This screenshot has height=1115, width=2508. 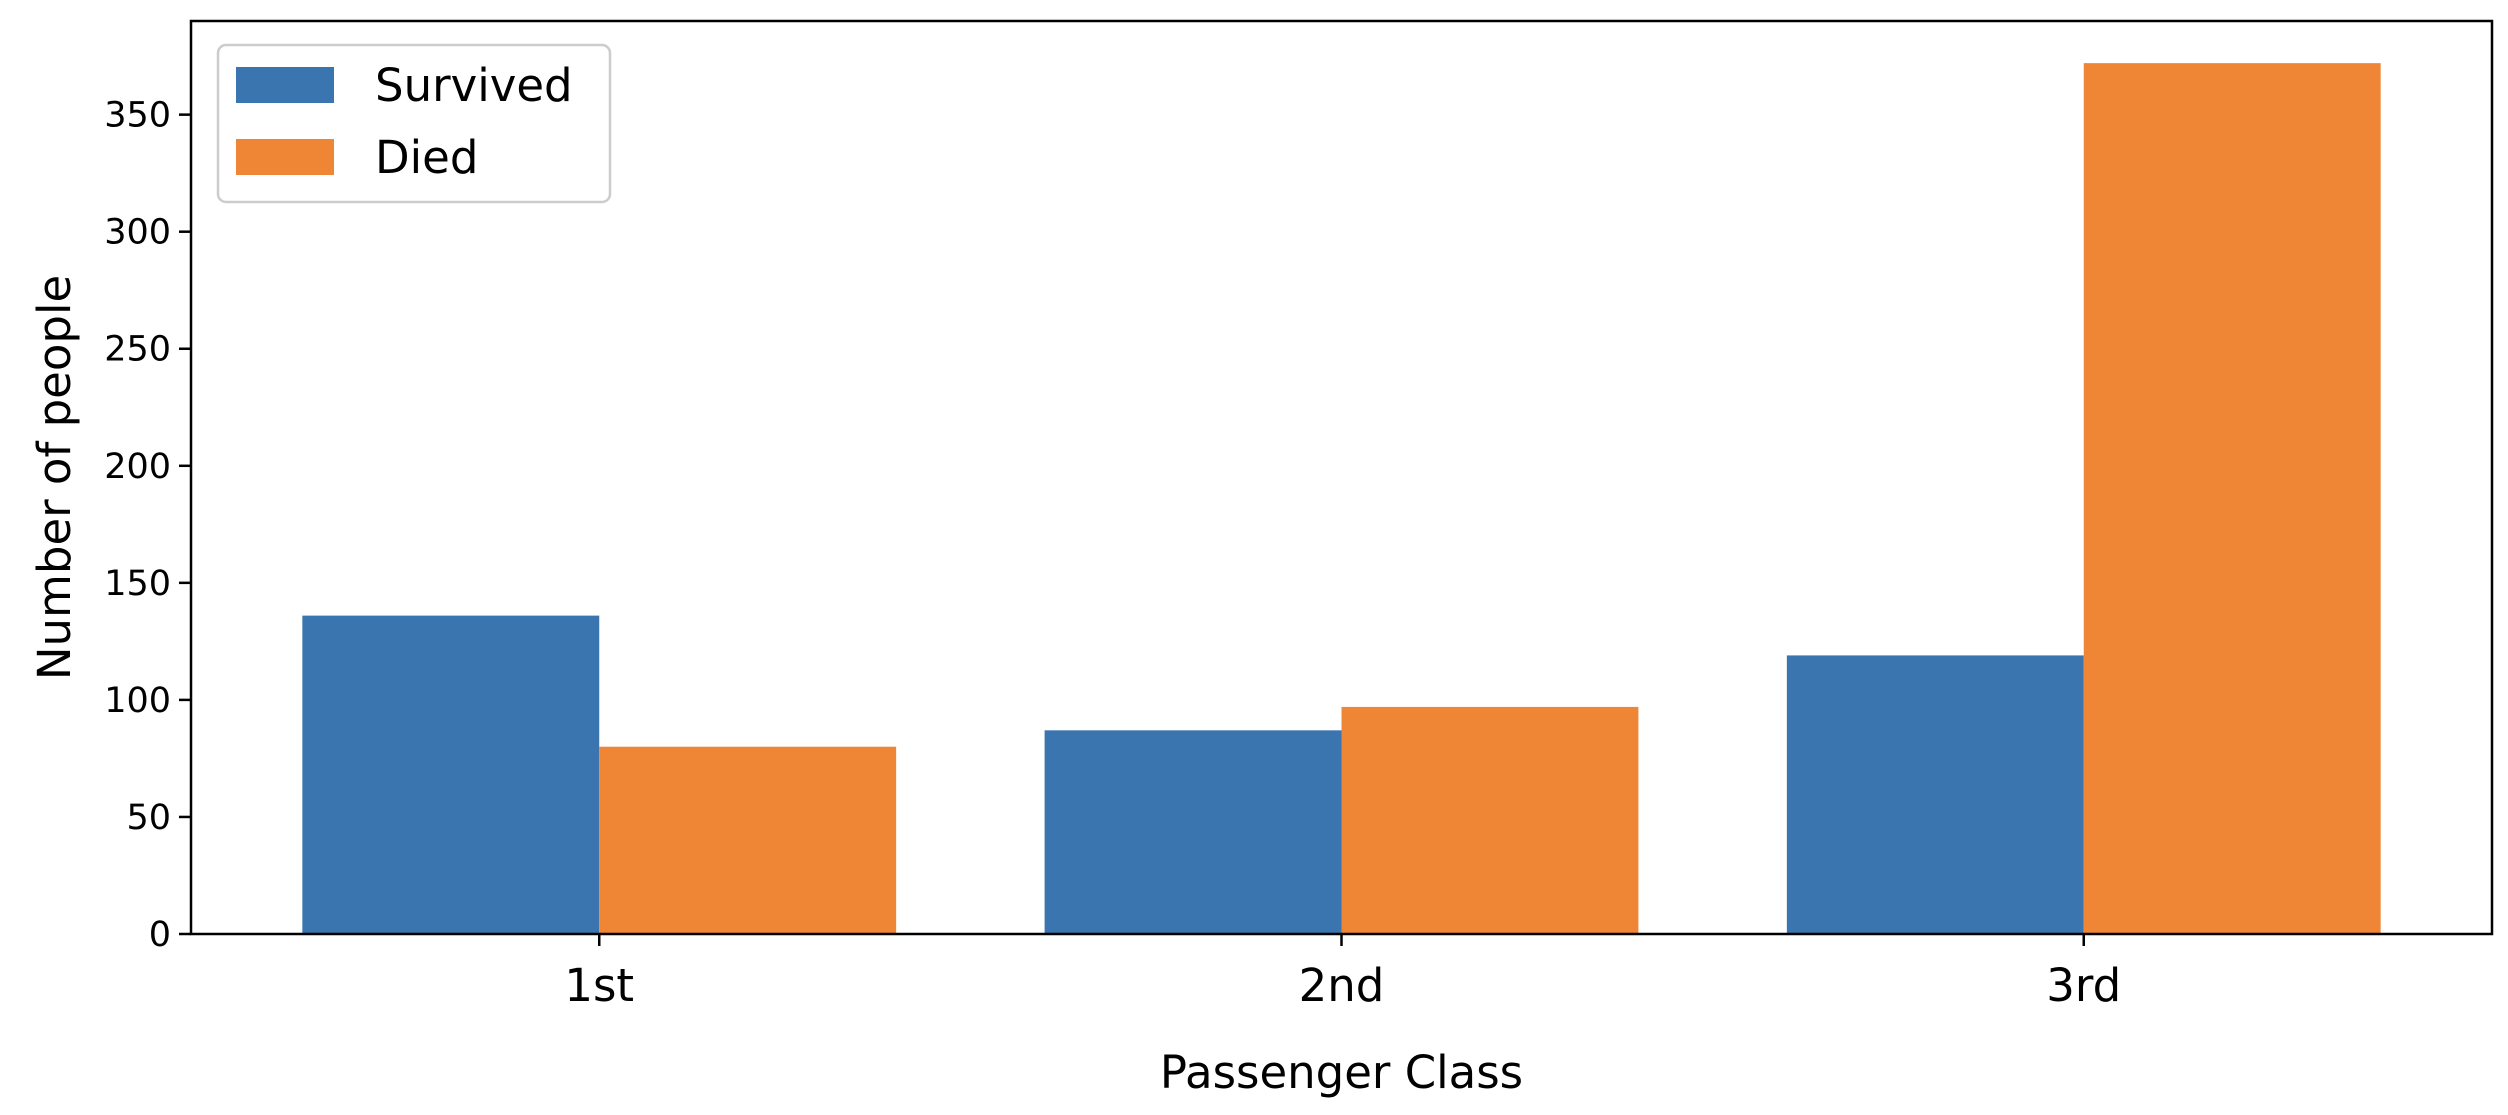 What do you see at coordinates (148, 818) in the screenshot?
I see `y-tick-label: 50` at bounding box center [148, 818].